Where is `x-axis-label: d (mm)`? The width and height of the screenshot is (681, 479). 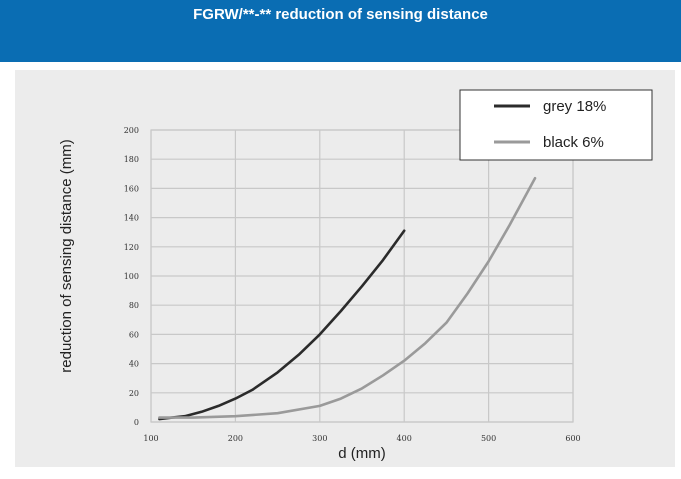 x-axis-label: d (mm) is located at coordinates (362, 453).